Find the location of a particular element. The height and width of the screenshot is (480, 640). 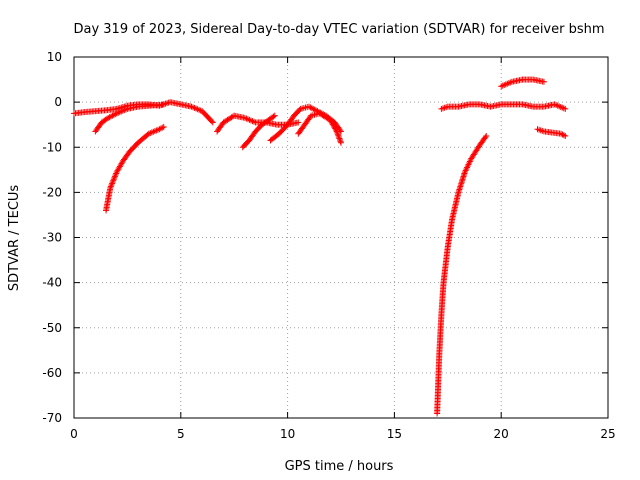

y-tick-label: -70 is located at coordinates (52, 418).